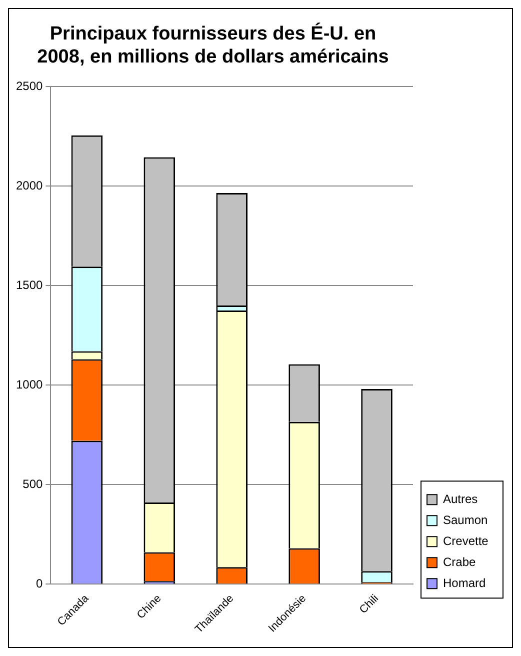 This screenshot has height=656, width=521. I want to click on y-tick-label: 1000, so click(30, 384).